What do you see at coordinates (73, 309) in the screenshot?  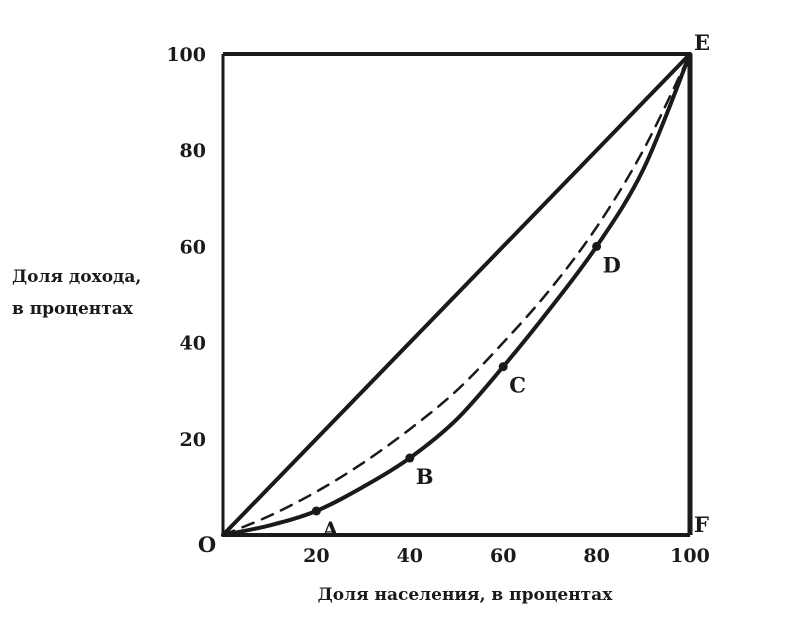 I see `y-axis-title-line-2: в процентах` at bounding box center [73, 309].